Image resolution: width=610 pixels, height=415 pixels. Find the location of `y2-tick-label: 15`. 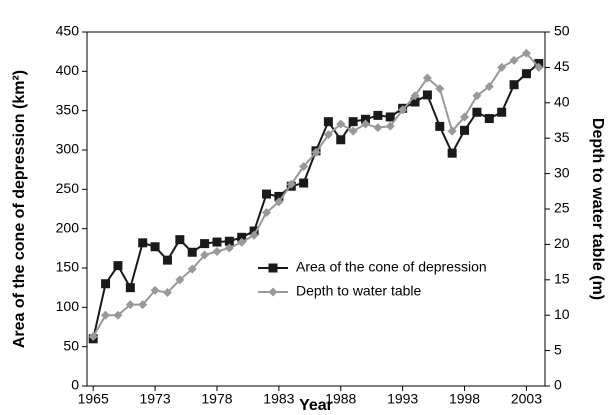

y2-tick-label: 15 is located at coordinates (562, 279).